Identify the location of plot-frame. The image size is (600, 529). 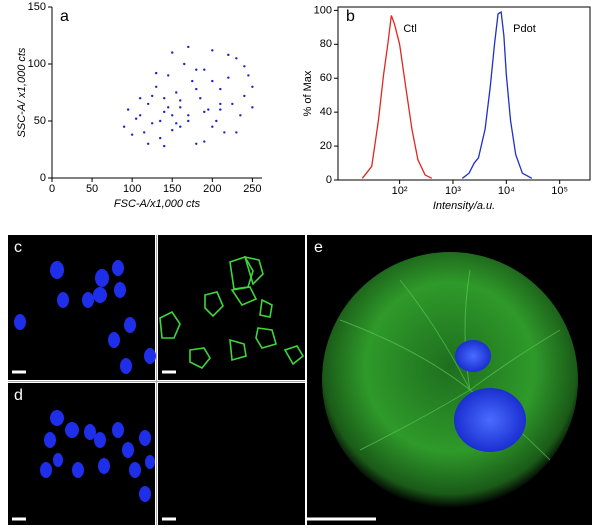
(464, 93).